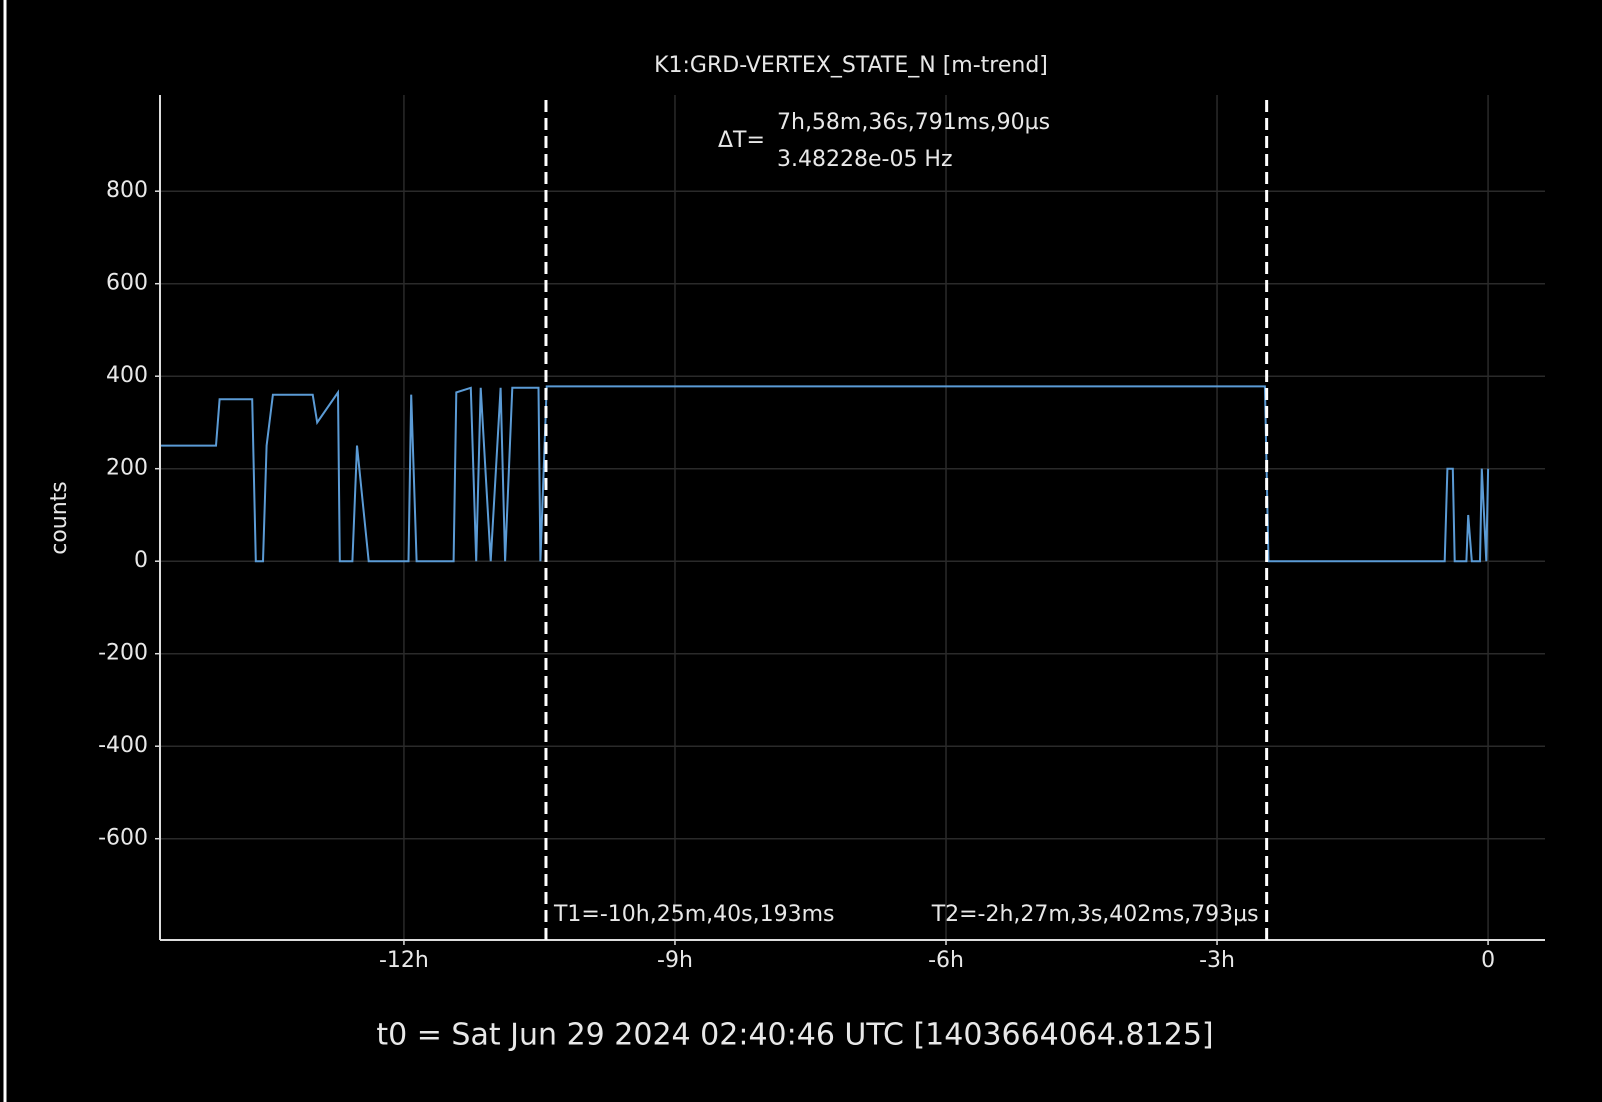 The height and width of the screenshot is (1102, 1602). Describe the element at coordinates (123, 838) in the screenshot. I see `y-tick-label: -600` at that location.